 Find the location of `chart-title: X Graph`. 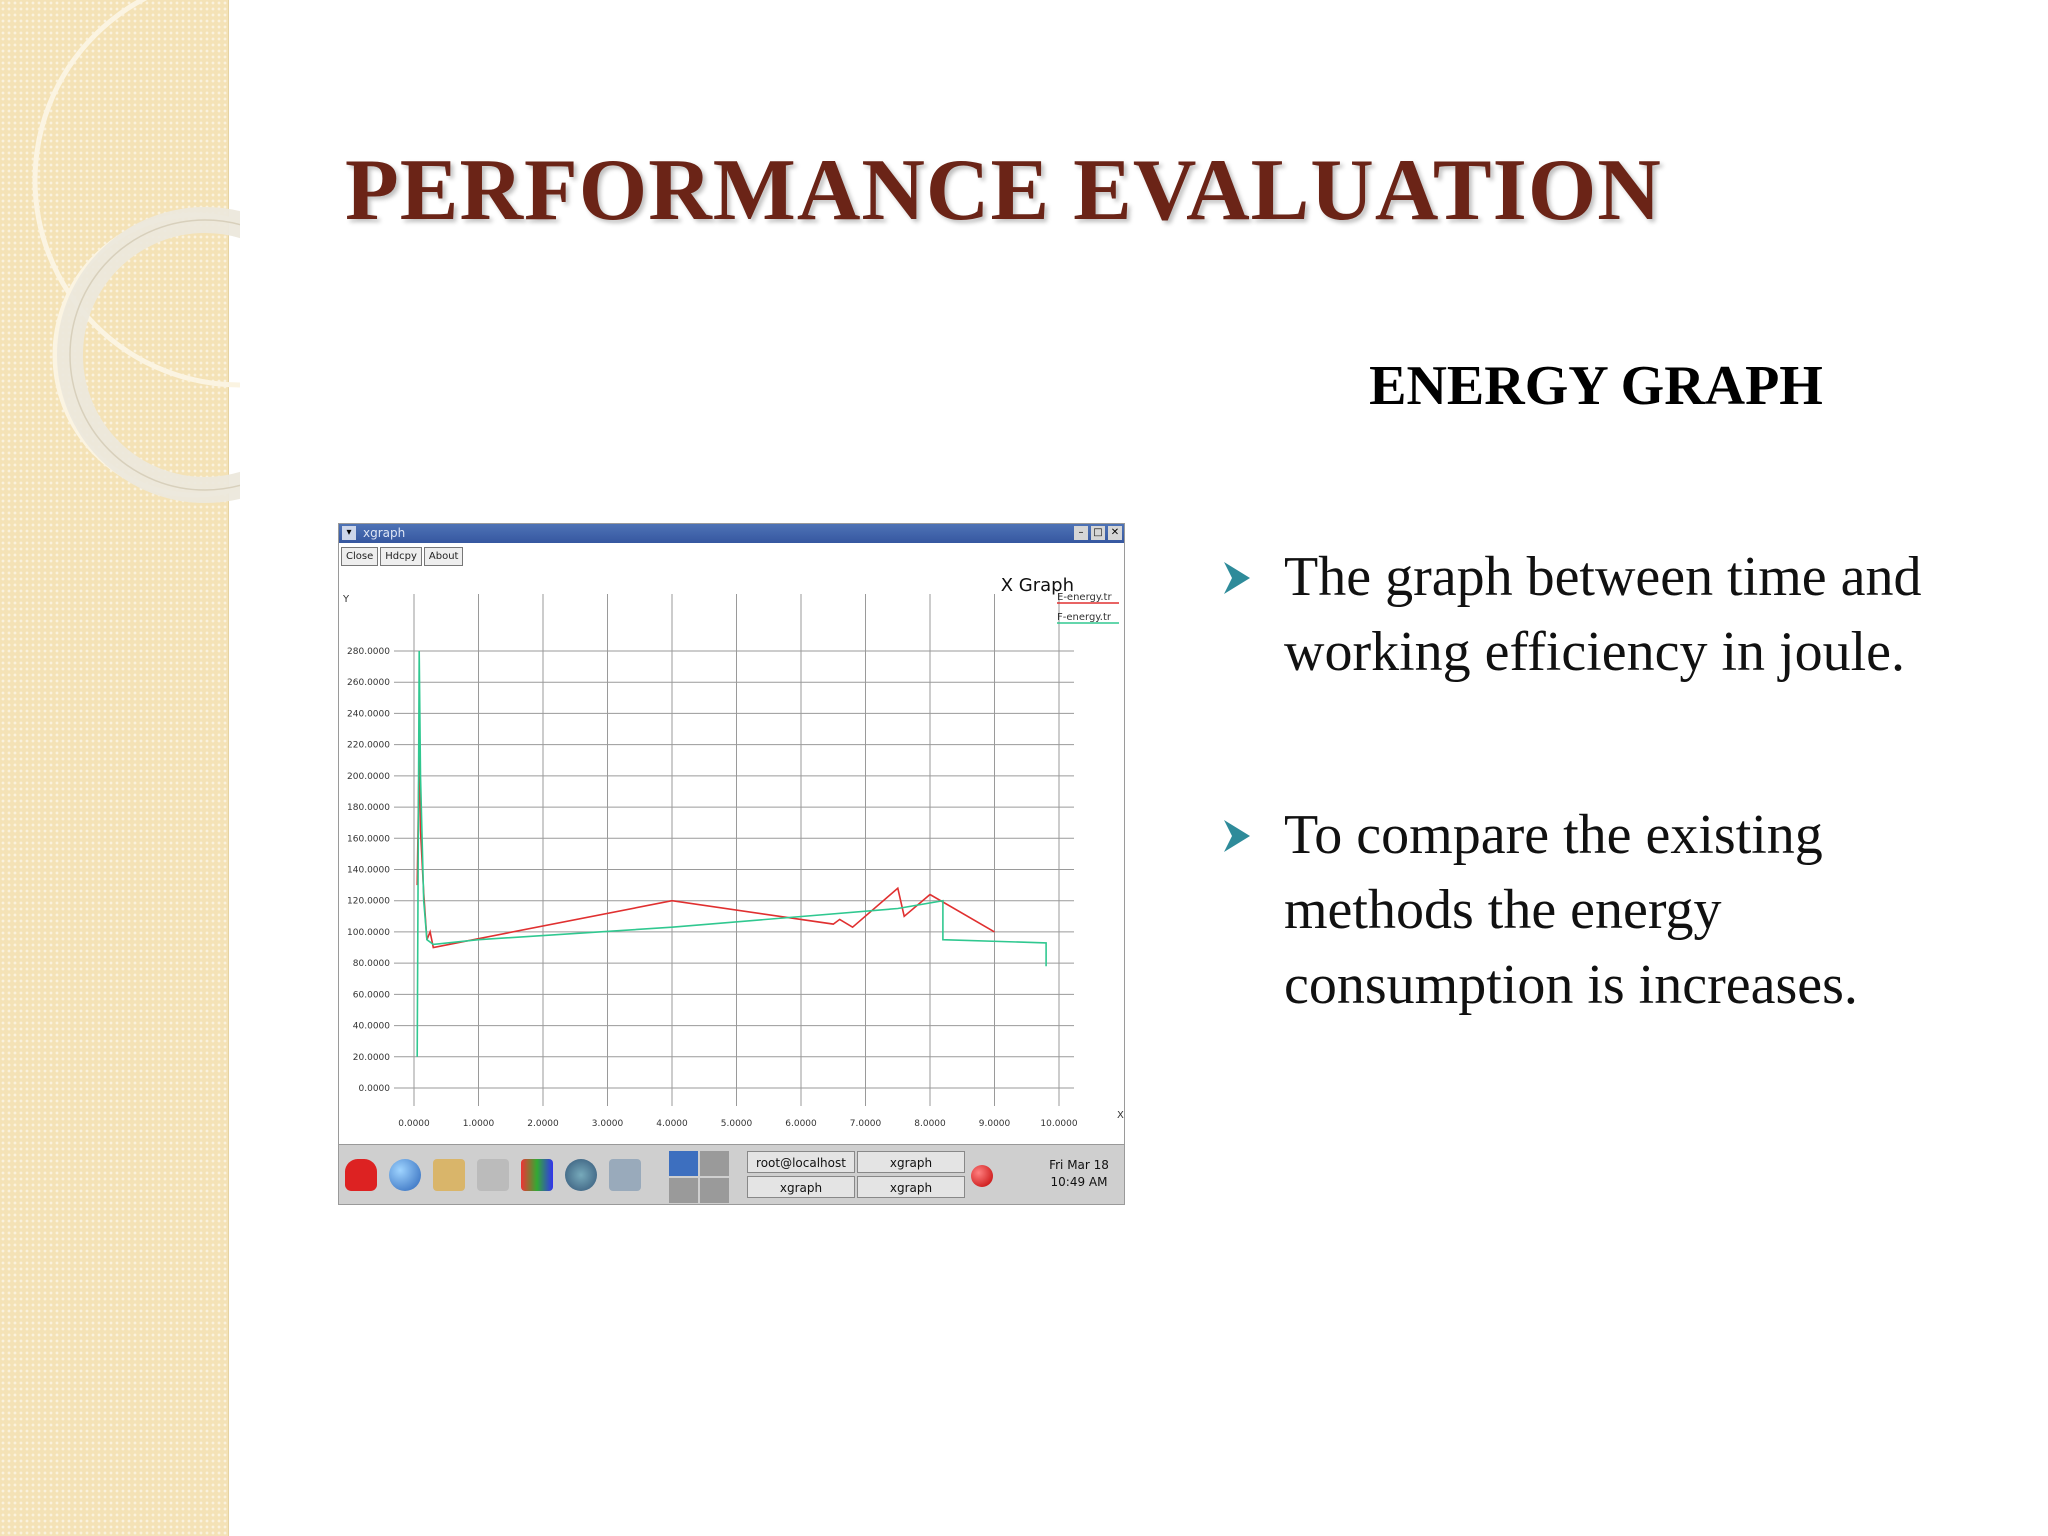

chart-title: X Graph is located at coordinates (1037, 585).